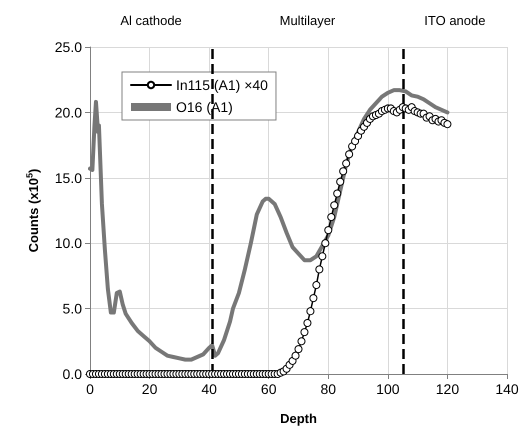 The height and width of the screenshot is (441, 530). What do you see at coordinates (150, 389) in the screenshot?
I see `x-tick-label: 20` at bounding box center [150, 389].